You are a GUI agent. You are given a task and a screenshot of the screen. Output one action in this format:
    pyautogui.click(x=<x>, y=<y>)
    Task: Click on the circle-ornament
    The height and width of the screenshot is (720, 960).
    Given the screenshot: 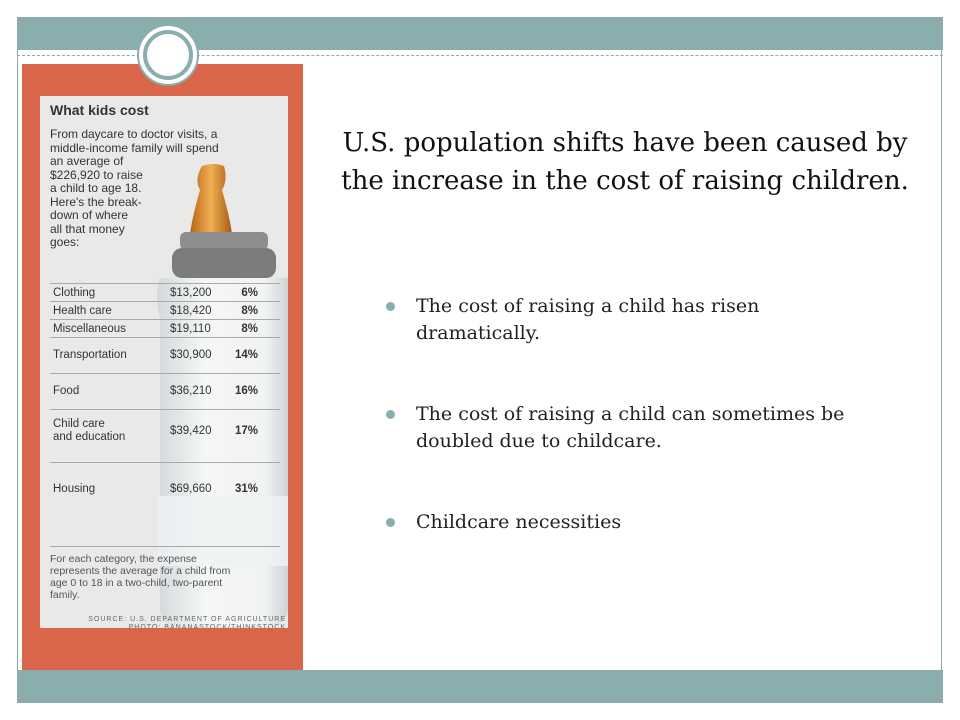 What is the action you would take?
    pyautogui.click(x=168, y=55)
    